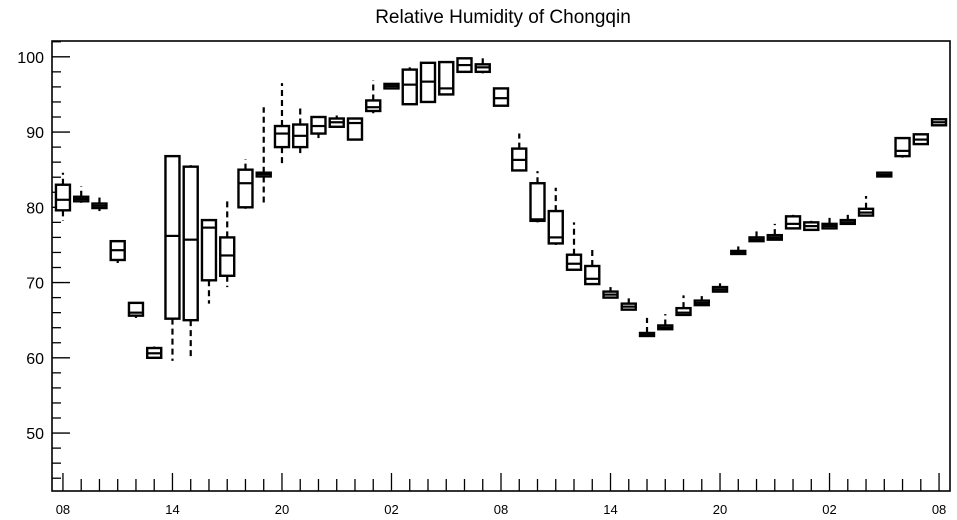 This screenshot has height=520, width=957. Describe the element at coordinates (35, 208) in the screenshot. I see `y-tick-label: 80` at that location.